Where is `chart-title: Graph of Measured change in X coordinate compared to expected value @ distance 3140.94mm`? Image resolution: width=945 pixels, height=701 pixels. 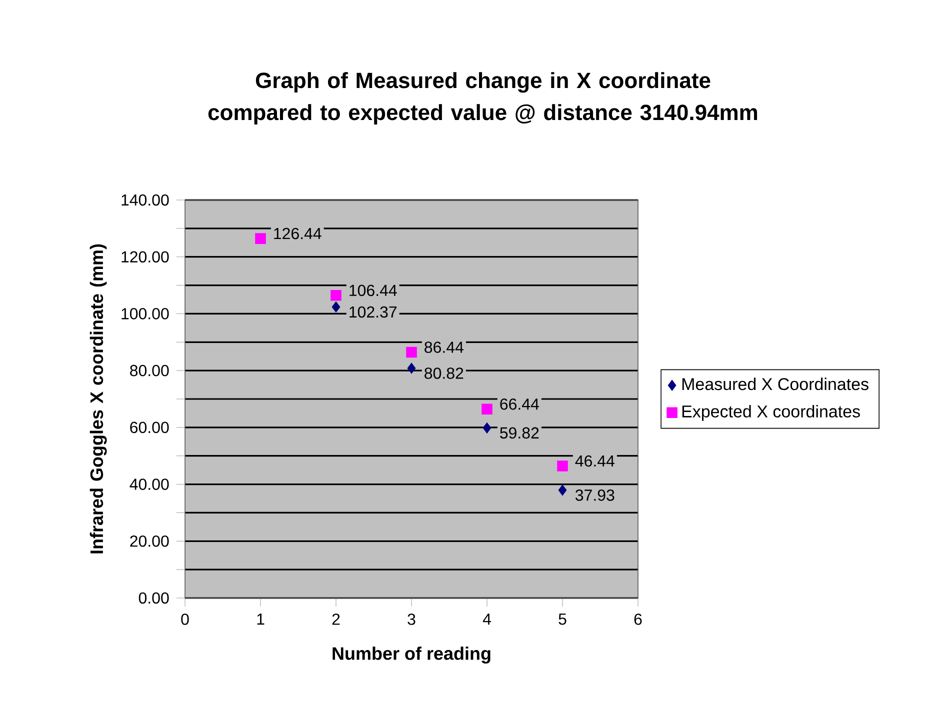 chart-title: Graph of Measured change in X coordinate compared to expected value @ distance 3140.94mm is located at coordinates (483, 98).